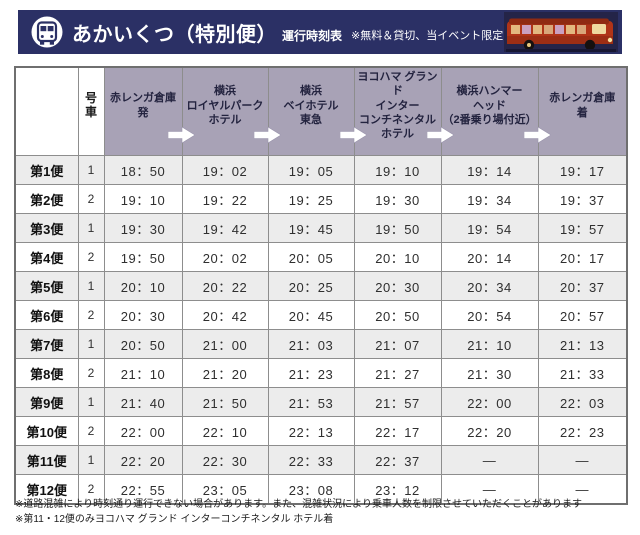 The width and height of the screenshot is (640, 535). What do you see at coordinates (582, 228) in the screenshot?
I see `time-cell: 19：57` at bounding box center [582, 228].